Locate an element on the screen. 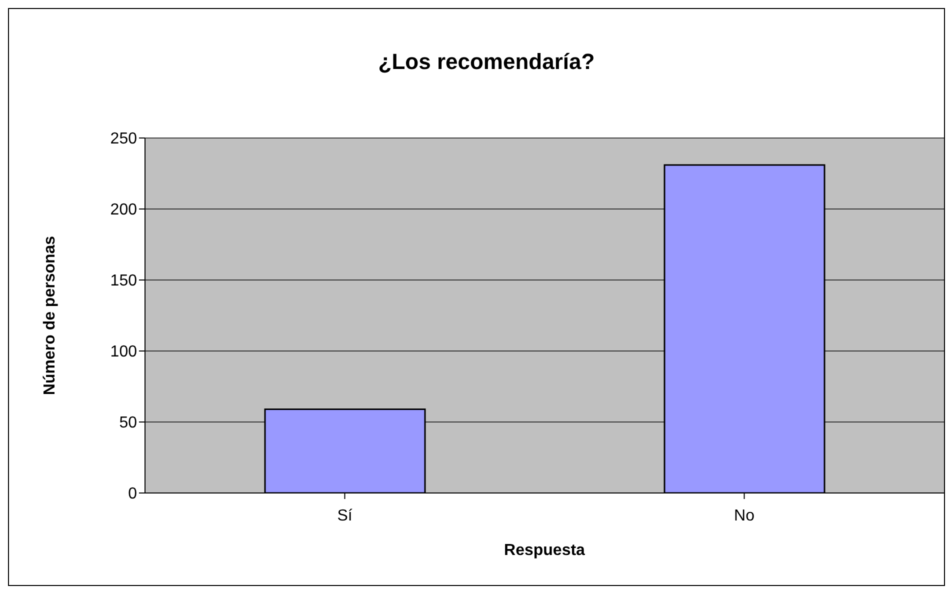  y-tick-label: 150 is located at coordinates (124, 281).